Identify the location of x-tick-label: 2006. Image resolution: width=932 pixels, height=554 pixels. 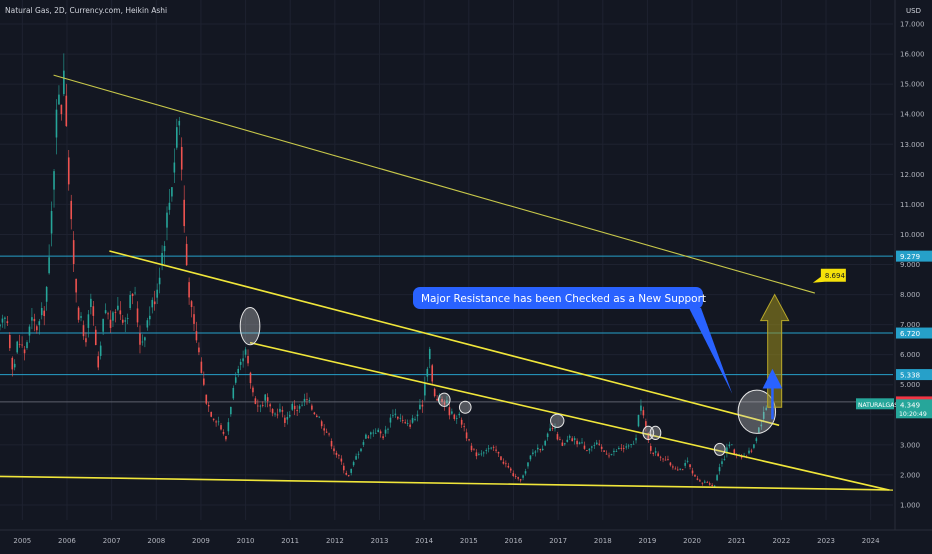
(67, 541).